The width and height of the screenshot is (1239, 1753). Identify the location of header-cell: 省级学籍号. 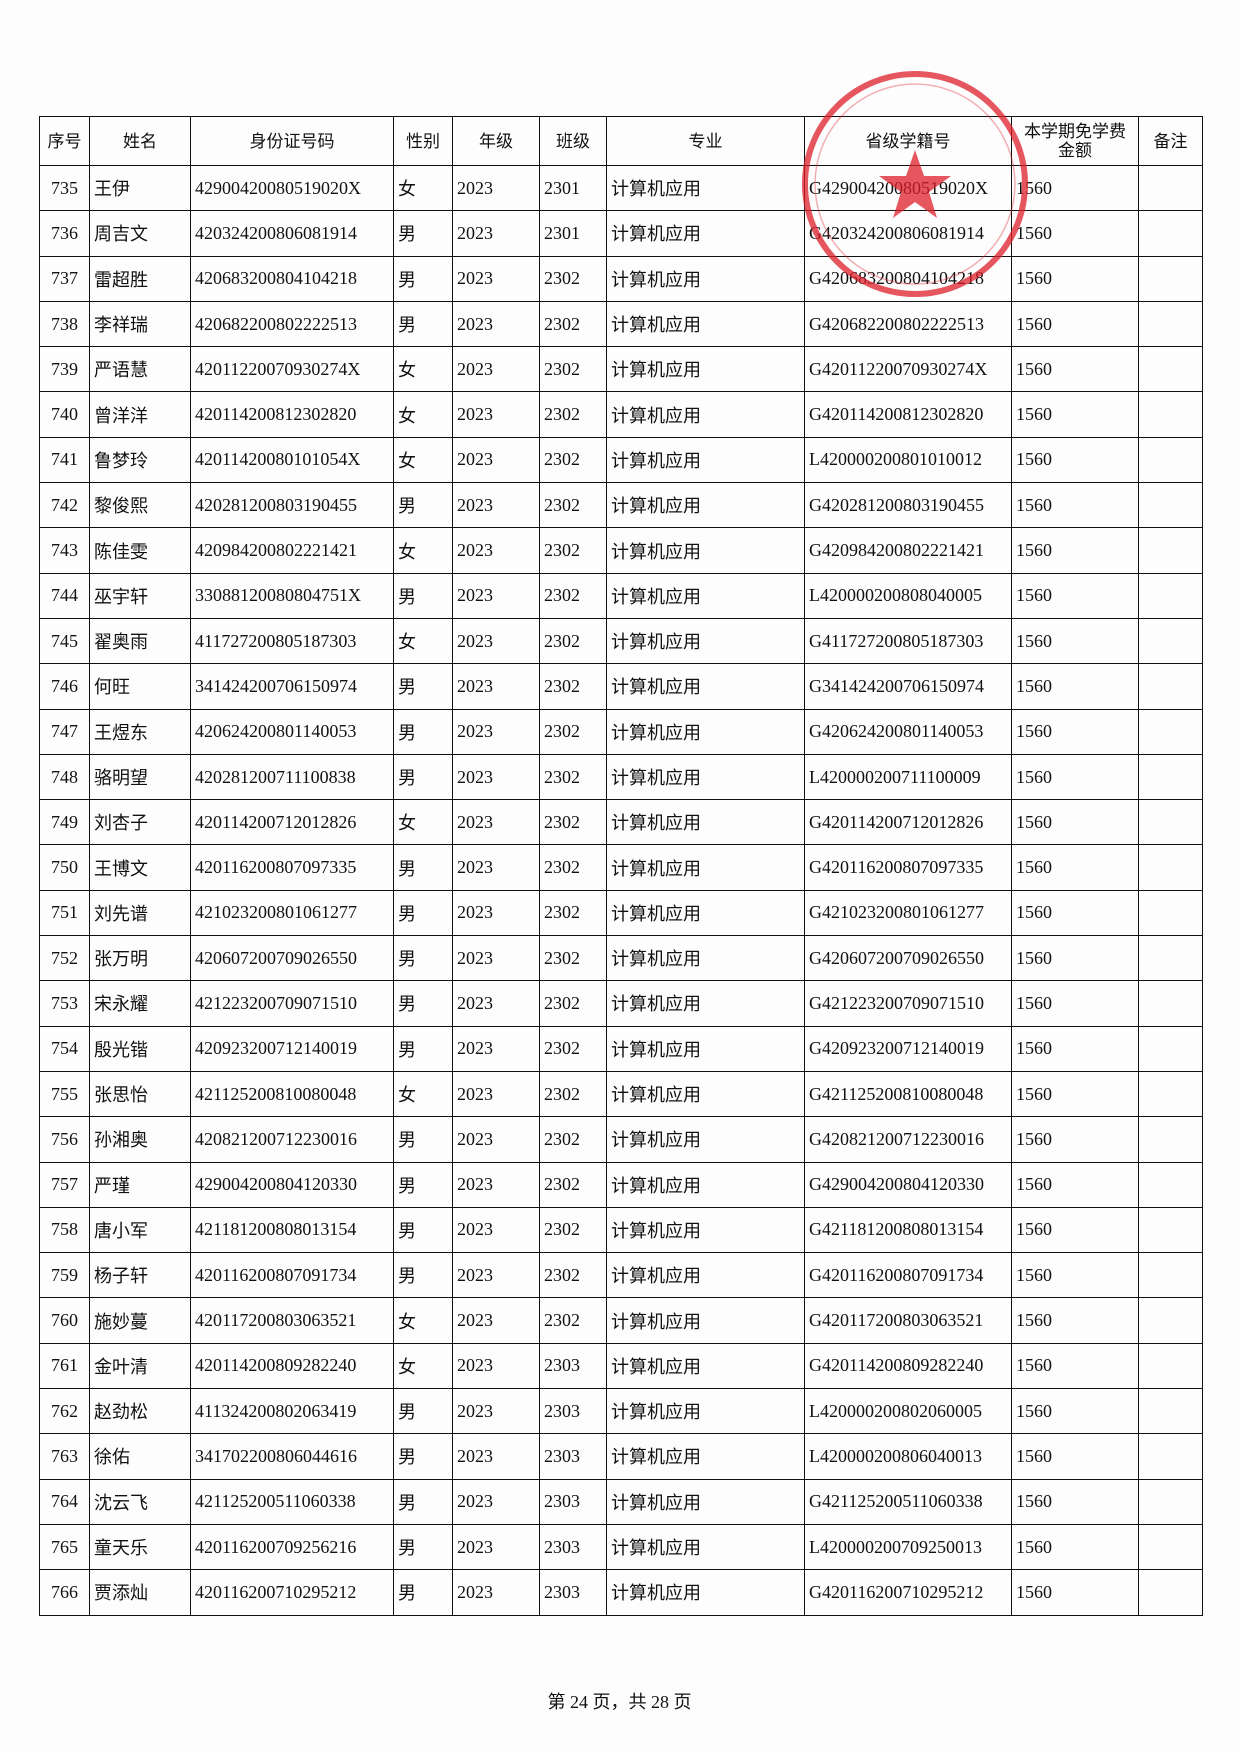
(908, 141).